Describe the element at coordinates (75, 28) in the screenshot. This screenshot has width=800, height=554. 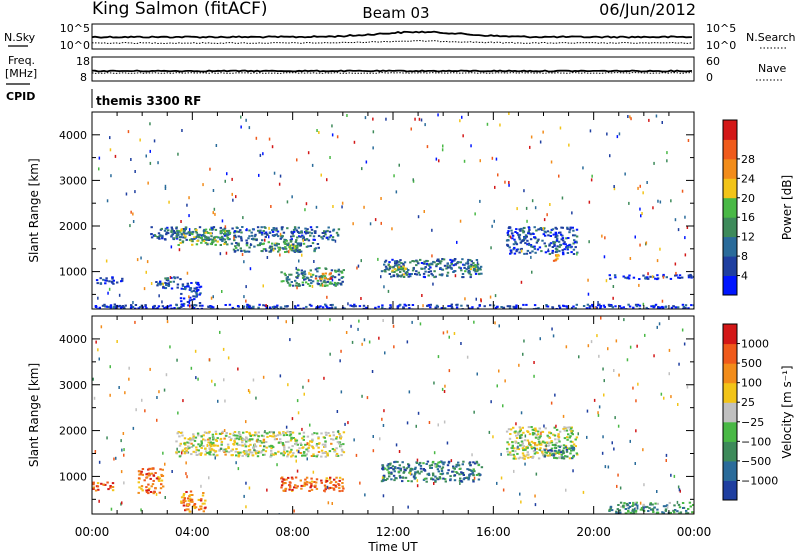
I see `noise-tick-top-left: 10^5` at that location.